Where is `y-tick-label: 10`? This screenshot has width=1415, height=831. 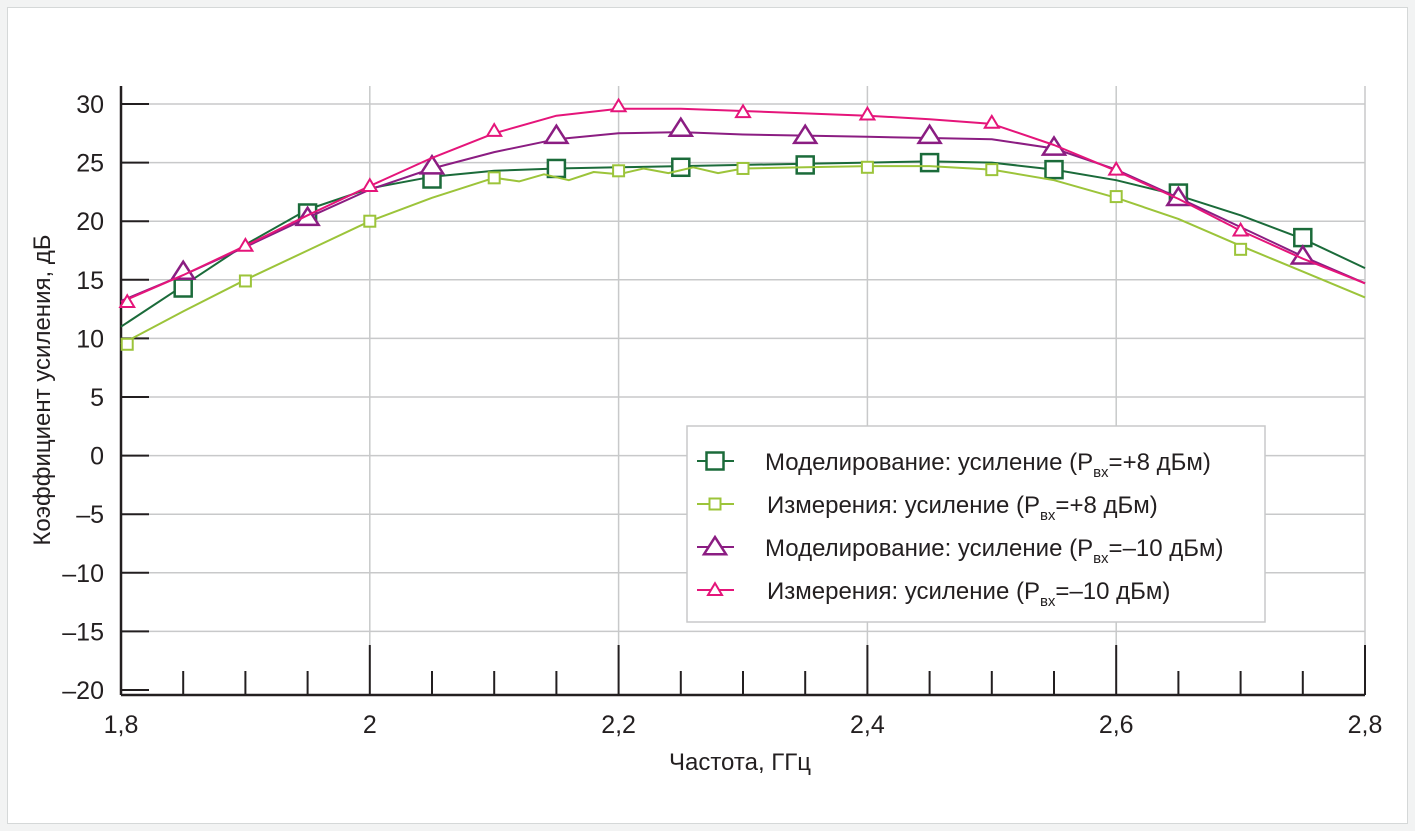
y-tick-label: 10 is located at coordinates (90, 339).